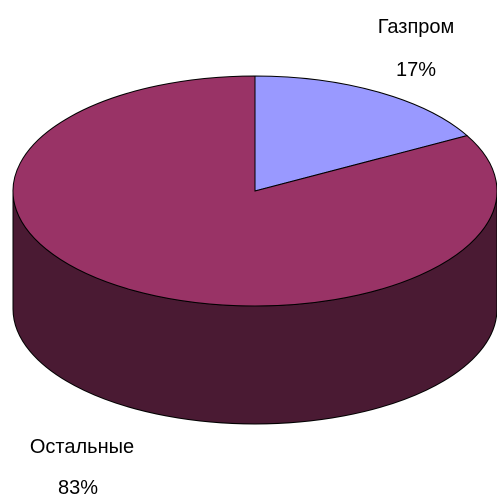 The width and height of the screenshot is (497, 500). What do you see at coordinates (416, 27) in the screenshot?
I see `slice-label-gazprom-name: Газпром` at bounding box center [416, 27].